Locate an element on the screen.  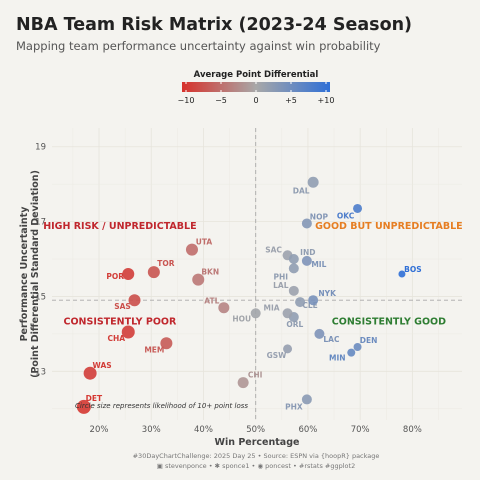
legend-tick-label: 0 is located at coordinates (255, 100).